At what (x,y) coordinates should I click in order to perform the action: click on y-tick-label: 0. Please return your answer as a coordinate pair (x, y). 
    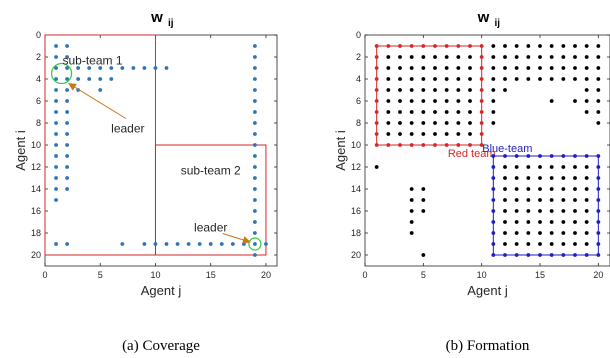
    Looking at the image, I should click on (38, 35).